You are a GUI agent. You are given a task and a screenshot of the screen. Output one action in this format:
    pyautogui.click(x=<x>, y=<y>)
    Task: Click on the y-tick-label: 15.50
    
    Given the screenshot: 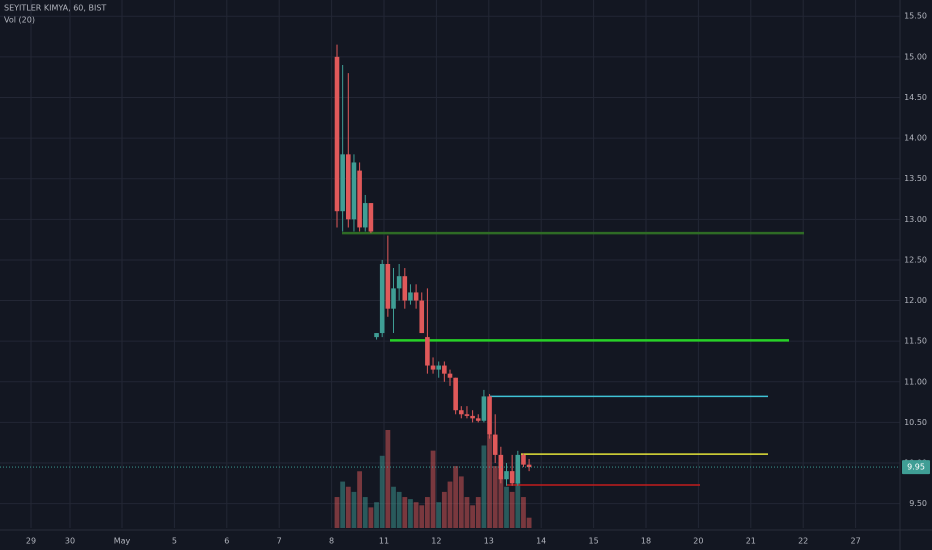 What is the action you would take?
    pyautogui.click(x=915, y=16)
    